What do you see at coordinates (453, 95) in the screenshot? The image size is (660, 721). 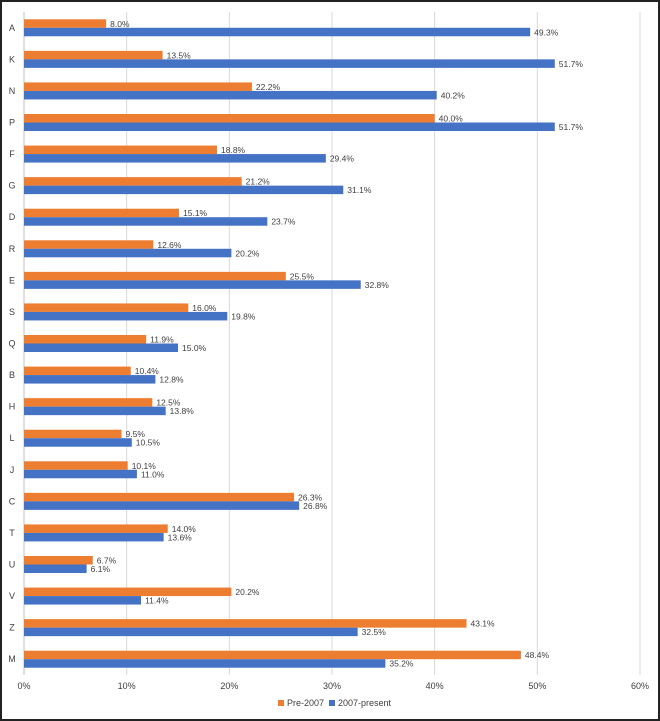 I see `data-label: 40.2%` at bounding box center [453, 95].